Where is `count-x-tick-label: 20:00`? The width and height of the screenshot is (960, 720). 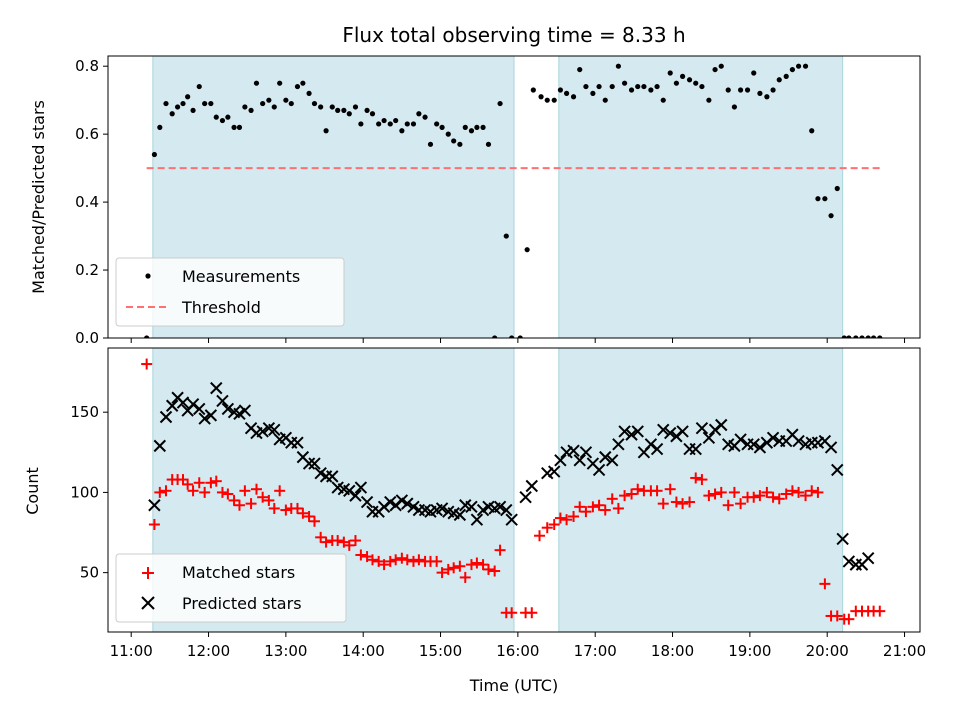 count-x-tick-label: 20:00 is located at coordinates (827, 651).